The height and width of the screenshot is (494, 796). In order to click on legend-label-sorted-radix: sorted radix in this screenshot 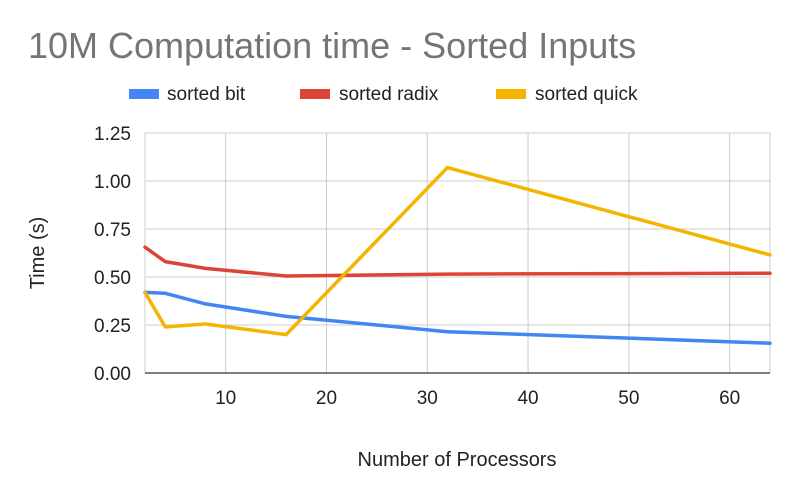, I will do `click(389, 94)`.